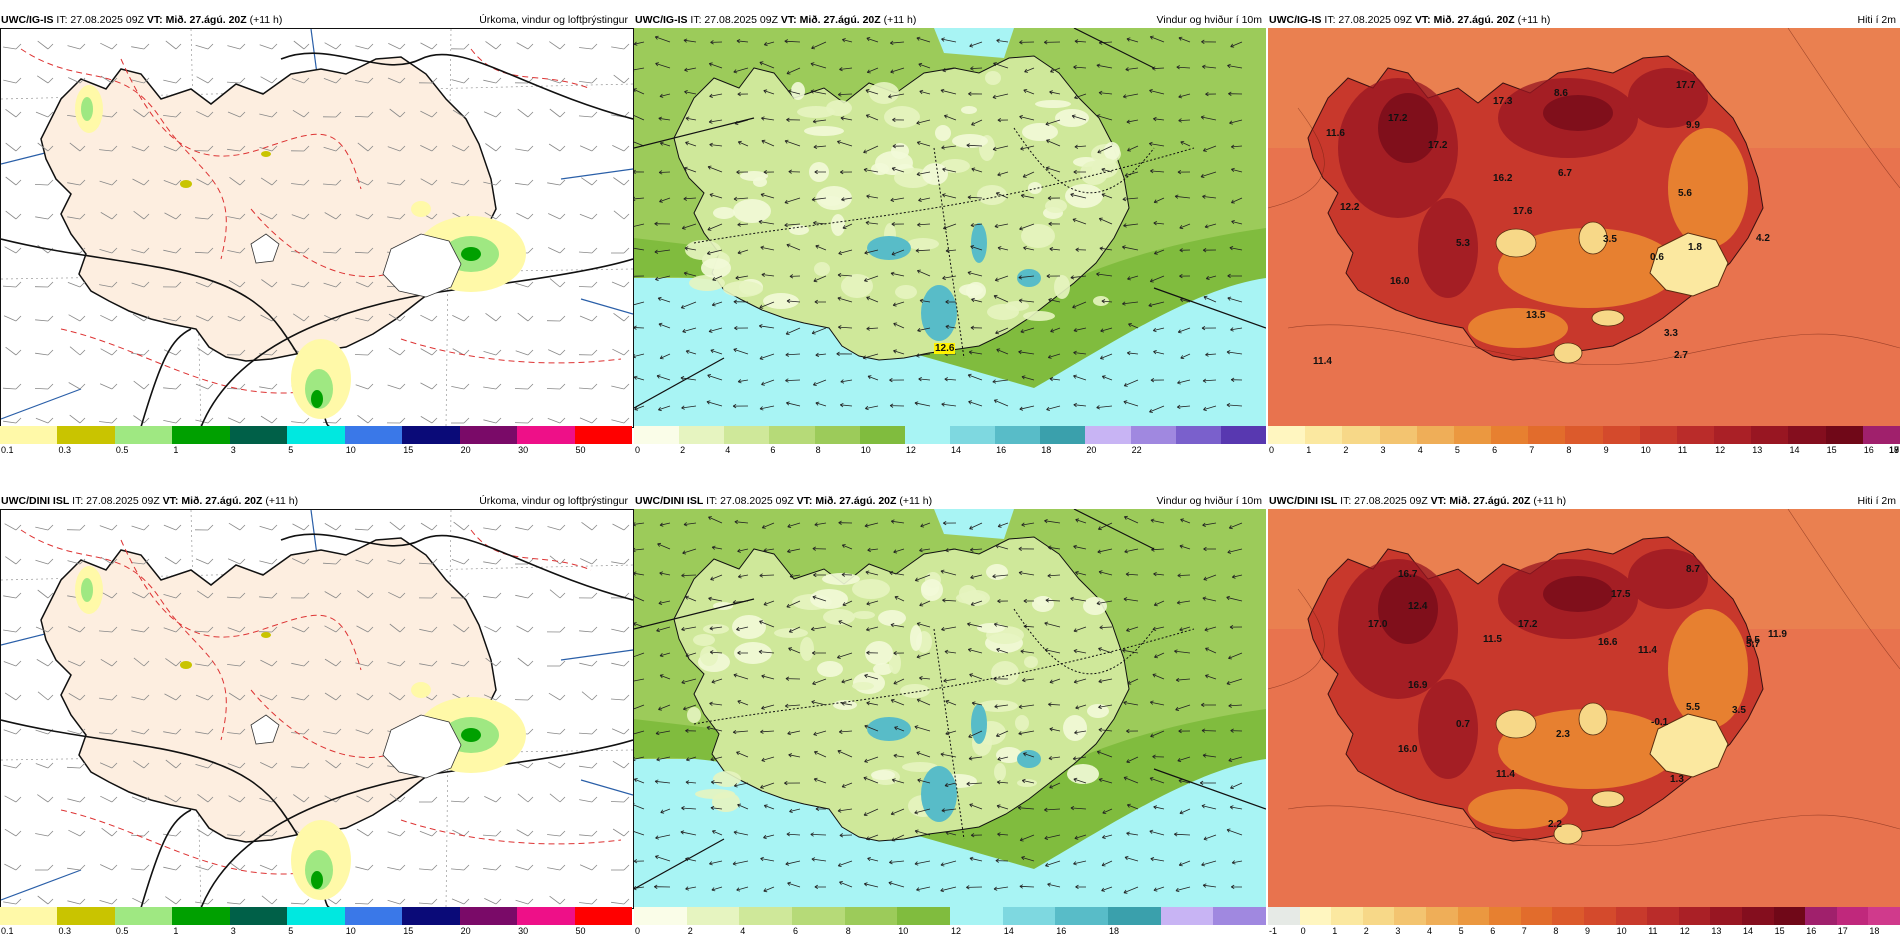 This screenshot has width=1900, height=950. What do you see at coordinates (1503, 178) in the screenshot?
I see `value-label: 16.2` at bounding box center [1503, 178].